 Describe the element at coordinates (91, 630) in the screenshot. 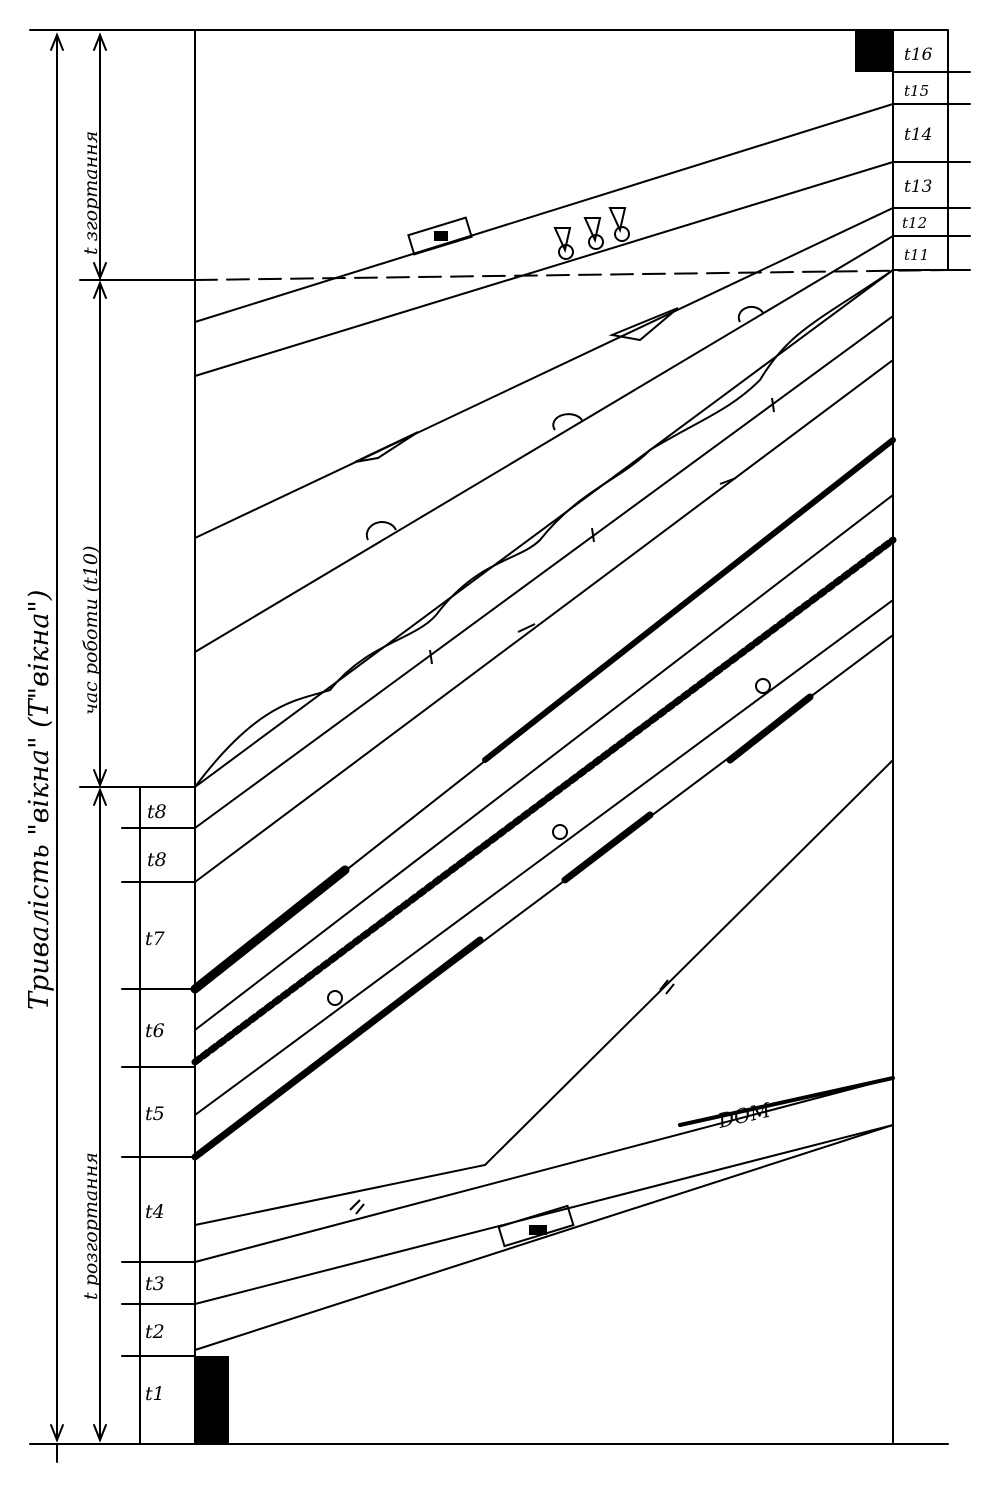

I see `work-label: час роботи (t10)` at that location.